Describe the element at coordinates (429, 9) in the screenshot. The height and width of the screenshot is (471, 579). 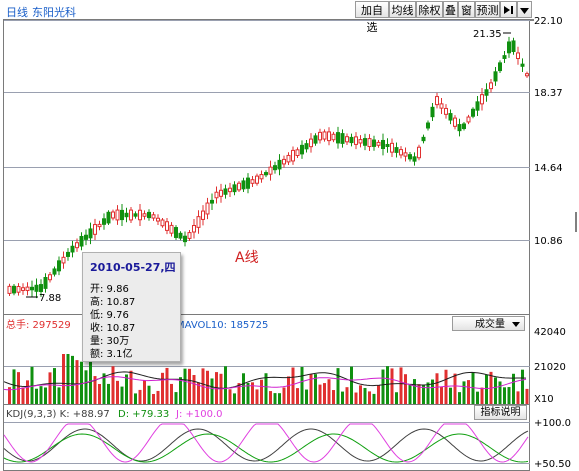
I see `ex-rights-button: 除权` at that location.